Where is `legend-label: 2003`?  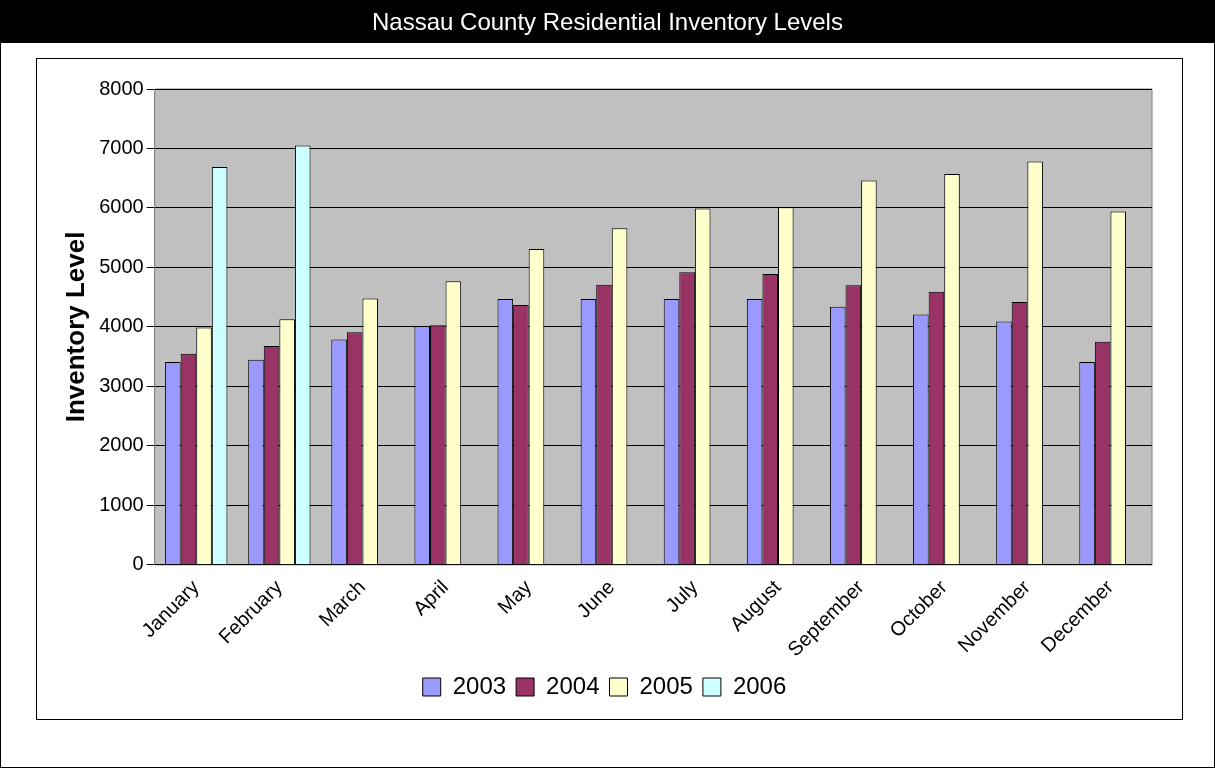
legend-label: 2003 is located at coordinates (479, 685).